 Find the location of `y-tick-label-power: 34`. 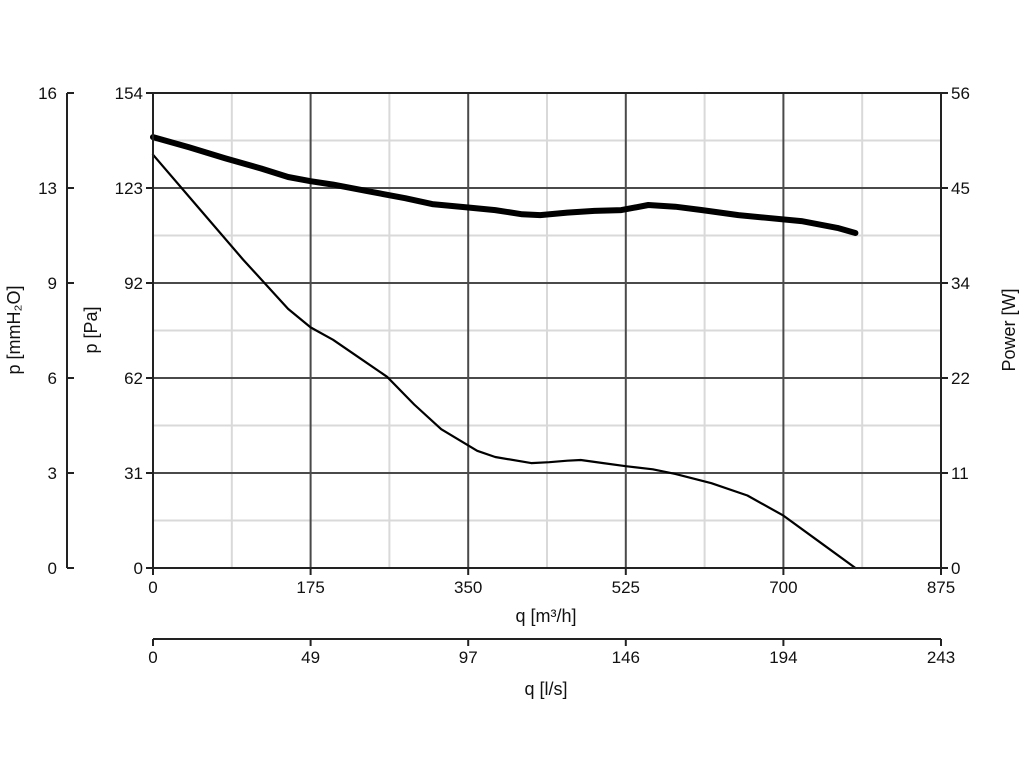

y-tick-label-power: 34 is located at coordinates (960, 283).